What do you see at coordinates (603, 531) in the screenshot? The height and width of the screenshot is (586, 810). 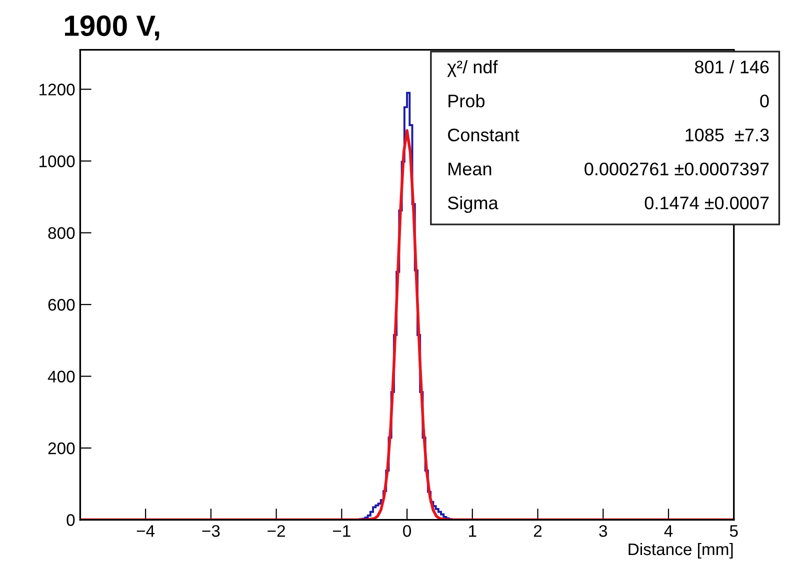 I see `x-tick-label: 3` at bounding box center [603, 531].